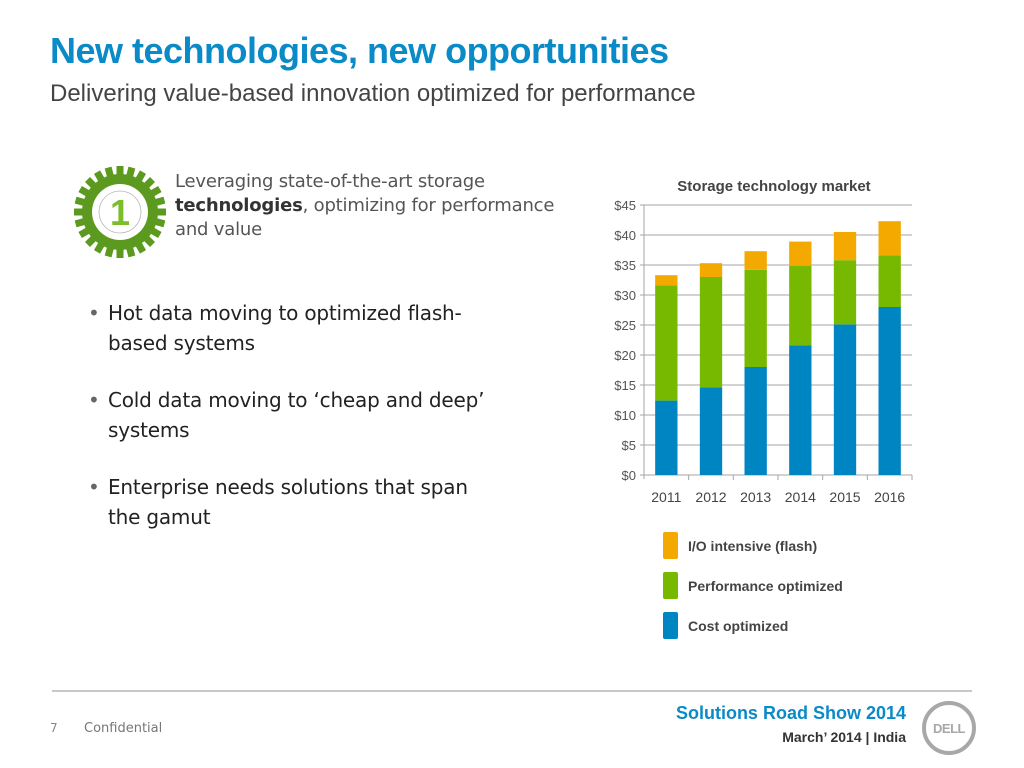 Image resolution: width=1024 pixels, height=768 pixels. I want to click on y-tick-label: $10, so click(625, 415).